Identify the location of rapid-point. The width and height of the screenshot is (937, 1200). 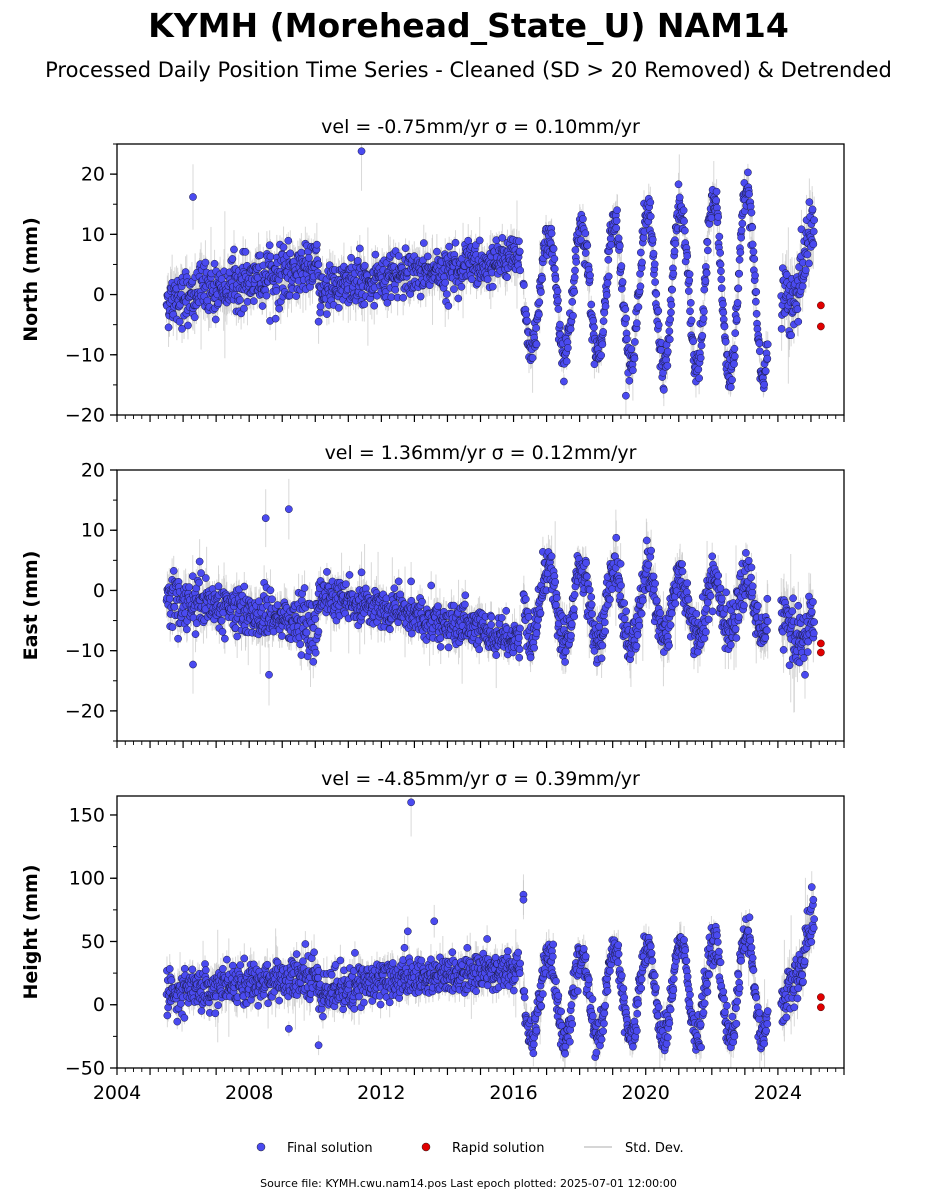
(821, 305).